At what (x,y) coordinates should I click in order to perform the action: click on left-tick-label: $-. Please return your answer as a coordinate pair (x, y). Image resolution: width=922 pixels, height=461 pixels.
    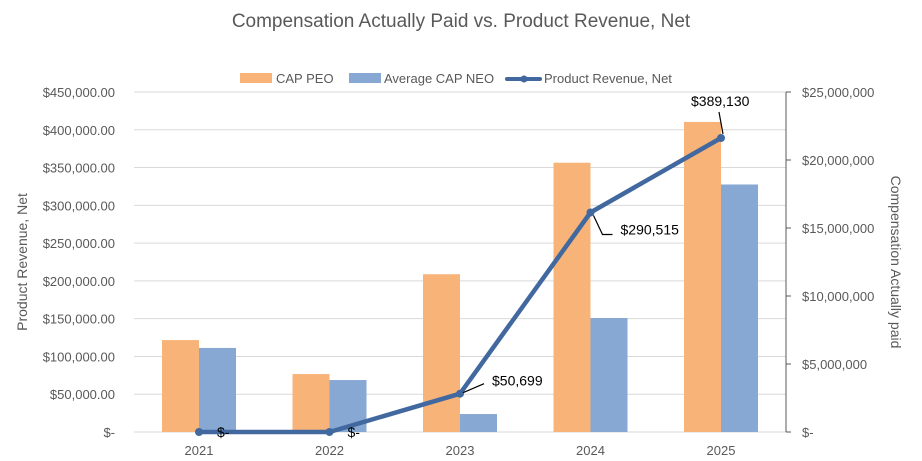
    Looking at the image, I should click on (109, 432).